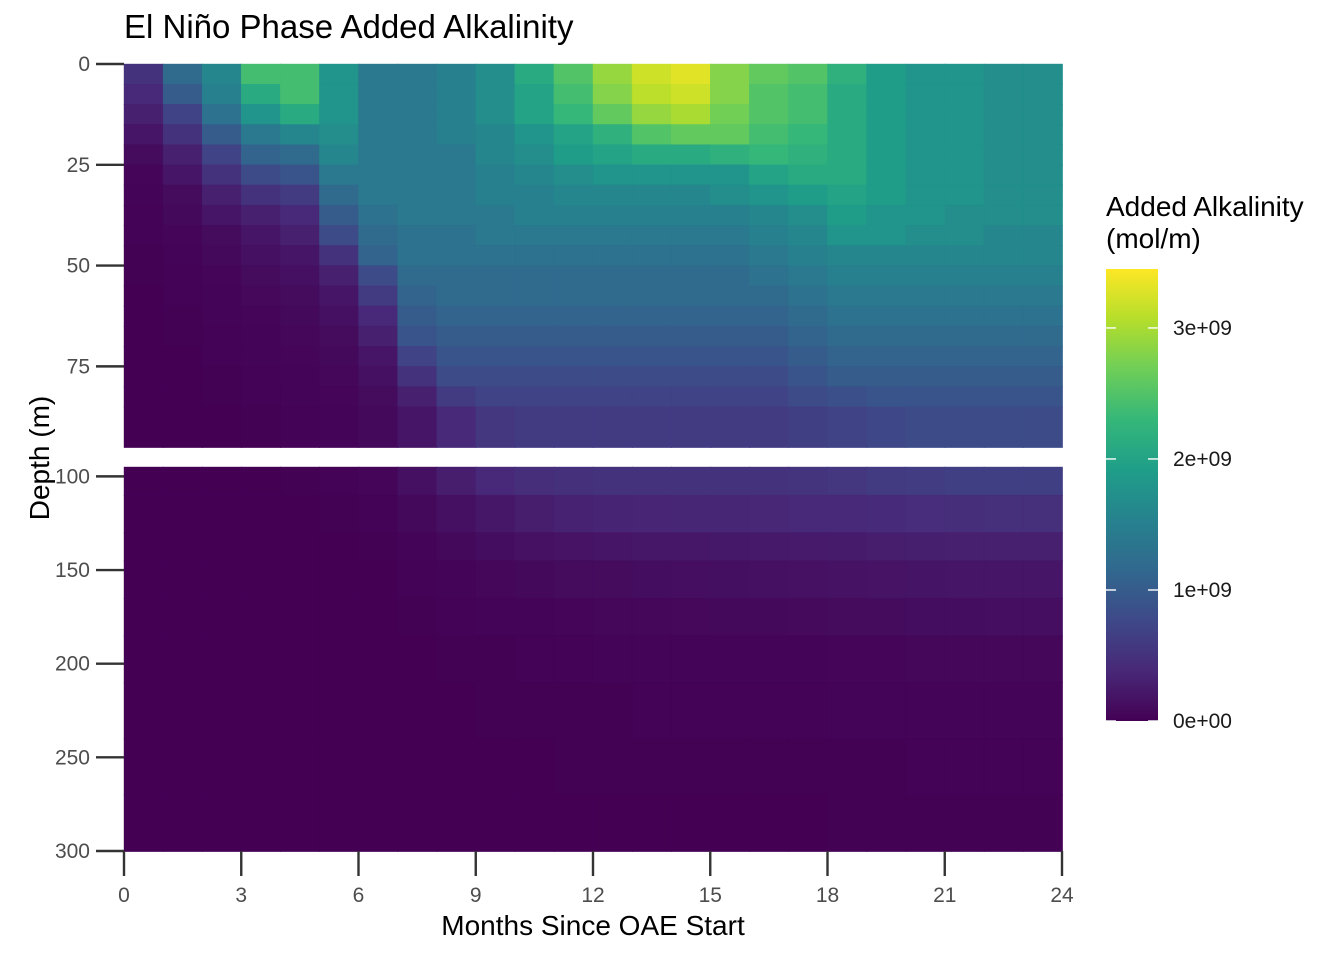 The width and height of the screenshot is (1344, 960). I want to click on y-tick-label: 25, so click(78, 165).